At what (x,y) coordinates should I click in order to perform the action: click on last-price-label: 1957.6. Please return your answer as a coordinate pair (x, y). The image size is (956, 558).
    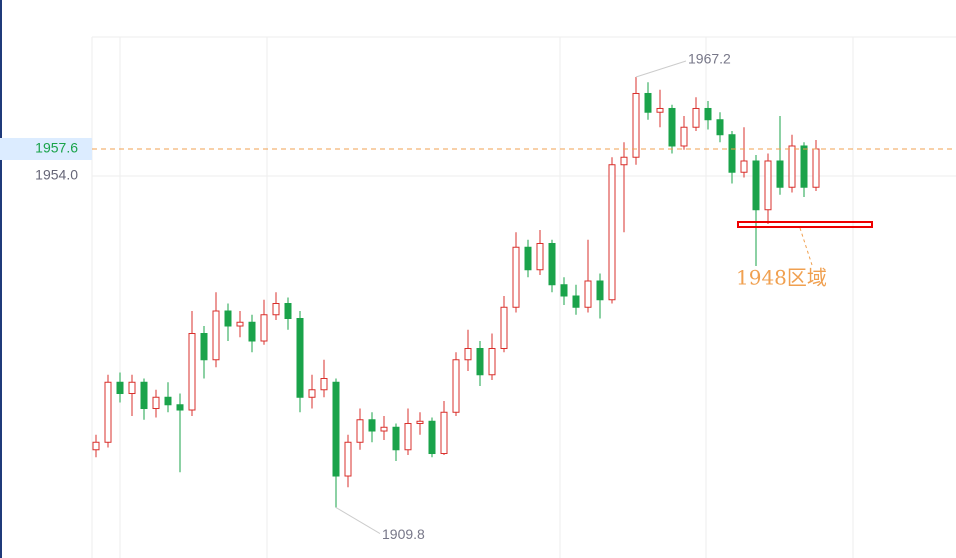
    Looking at the image, I should click on (56, 148).